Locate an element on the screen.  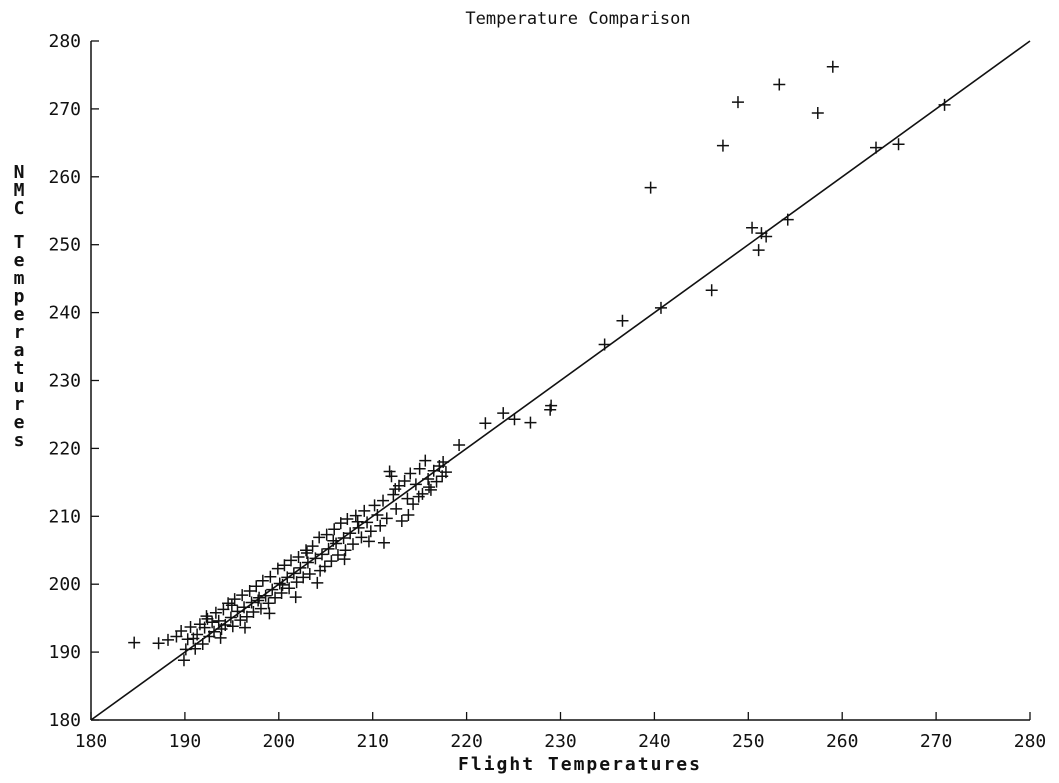
y-axis-label-char: t is located at coordinates (19, 368).